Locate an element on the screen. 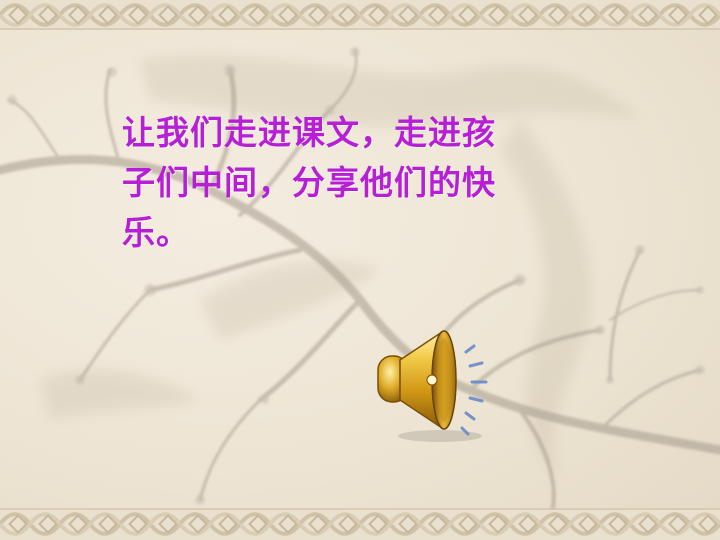 Image resolution: width=720 pixels, height=540 pixels. bottom-decorative-border is located at coordinates (360, 524).